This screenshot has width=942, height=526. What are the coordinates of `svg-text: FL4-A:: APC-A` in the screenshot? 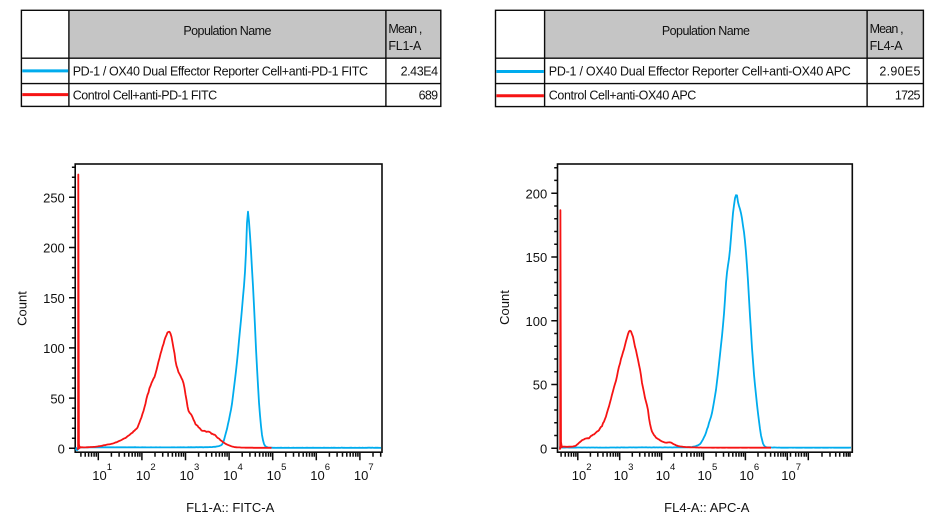 It's located at (707, 507).